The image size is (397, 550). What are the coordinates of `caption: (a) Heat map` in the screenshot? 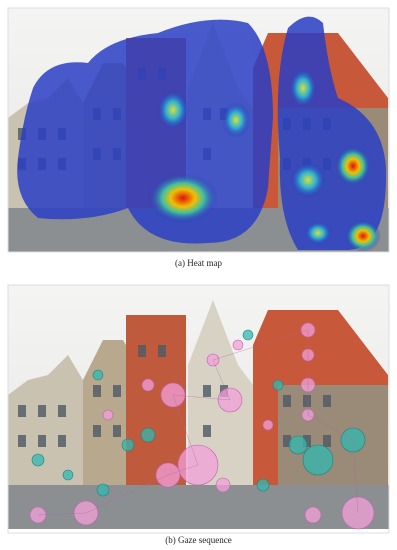 It's located at (198, 263).